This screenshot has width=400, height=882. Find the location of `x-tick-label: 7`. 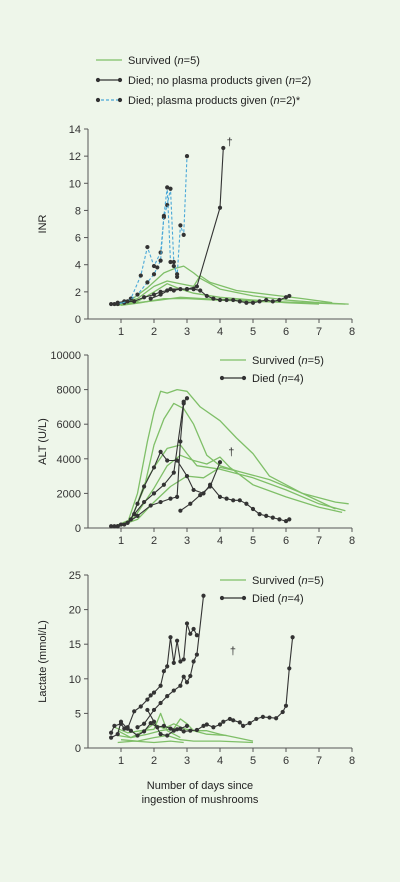

x-tick-label: 7 is located at coordinates (319, 761).